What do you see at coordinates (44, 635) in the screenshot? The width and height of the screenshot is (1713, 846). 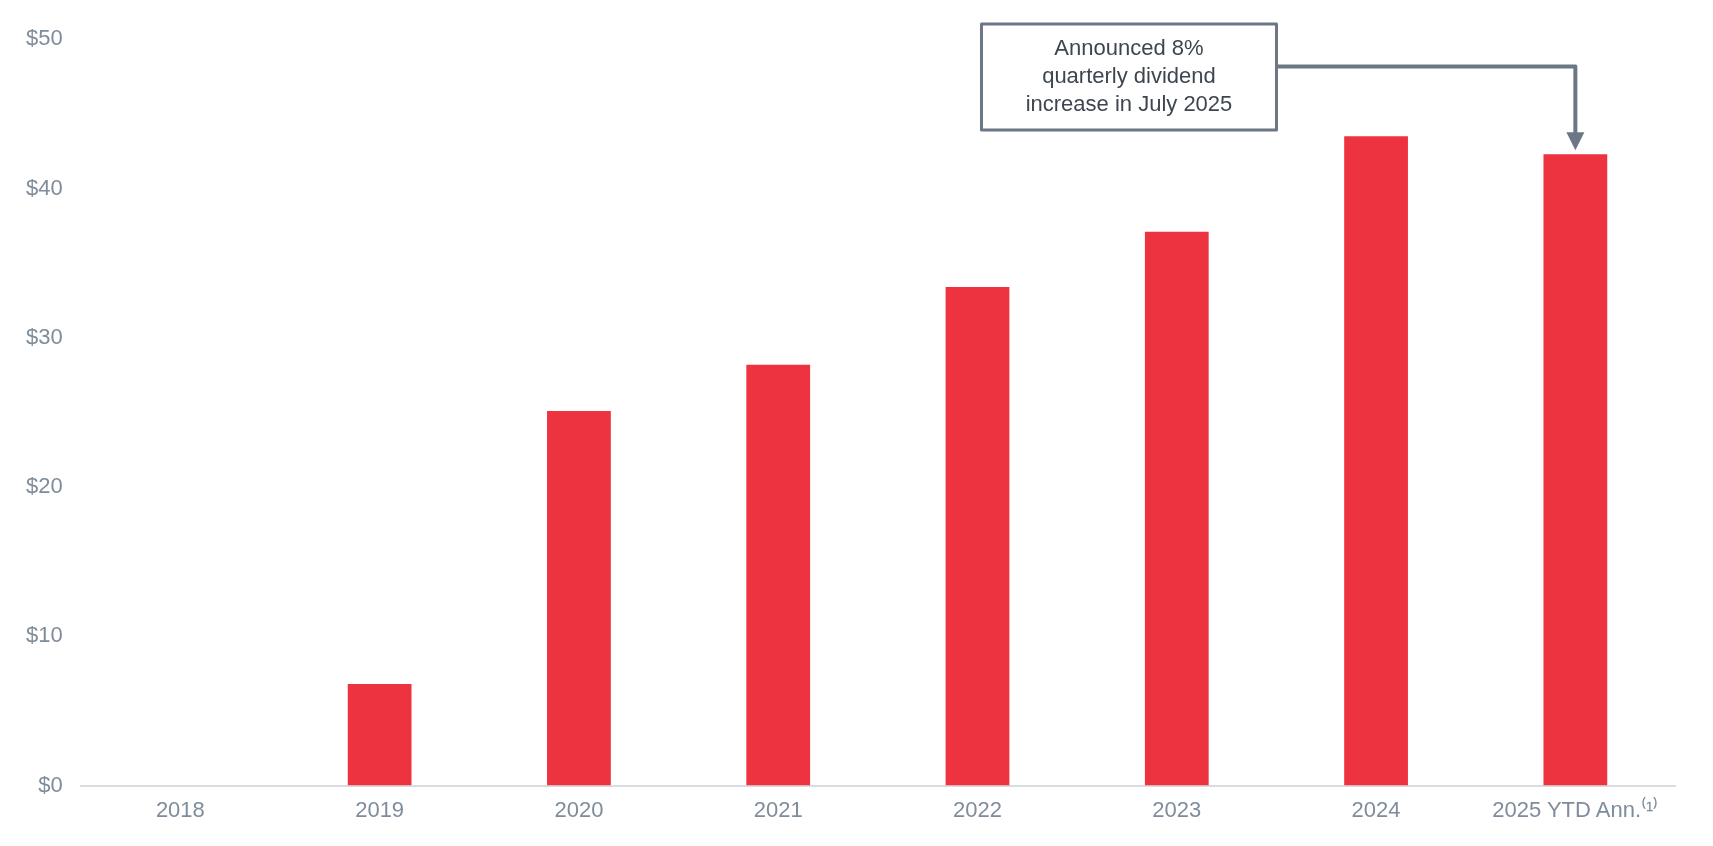 I see `y-tick-label: $10` at bounding box center [44, 635].